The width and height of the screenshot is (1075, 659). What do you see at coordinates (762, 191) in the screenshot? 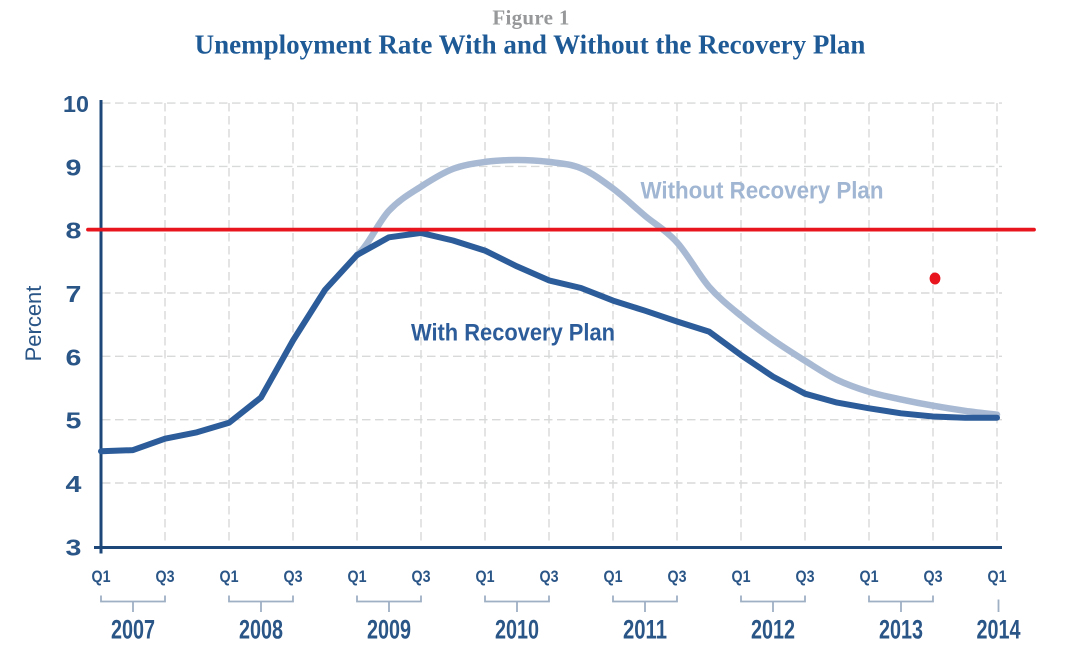
I see `svg-text: Without Recovery Plan` at bounding box center [762, 191].